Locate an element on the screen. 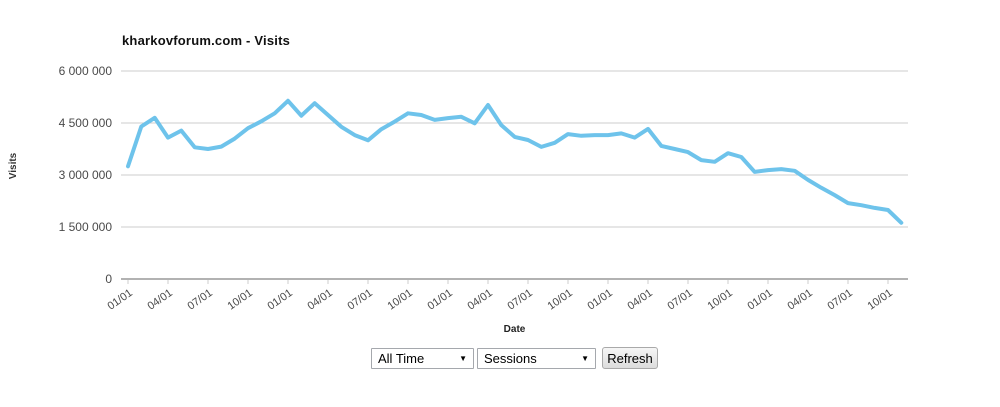  metric-selected-value: Sessions is located at coordinates (510, 358).